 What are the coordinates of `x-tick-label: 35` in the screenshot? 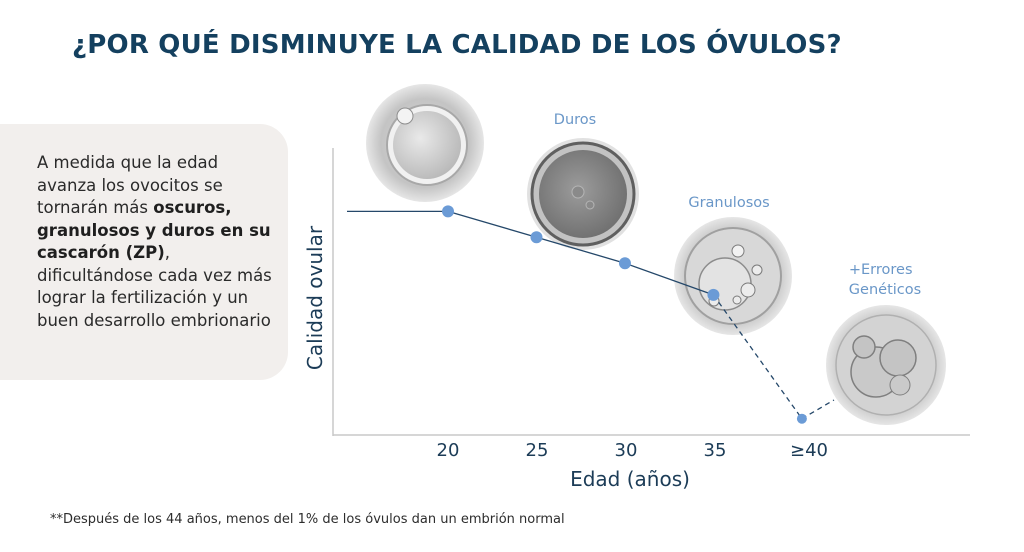 It's located at (715, 450).